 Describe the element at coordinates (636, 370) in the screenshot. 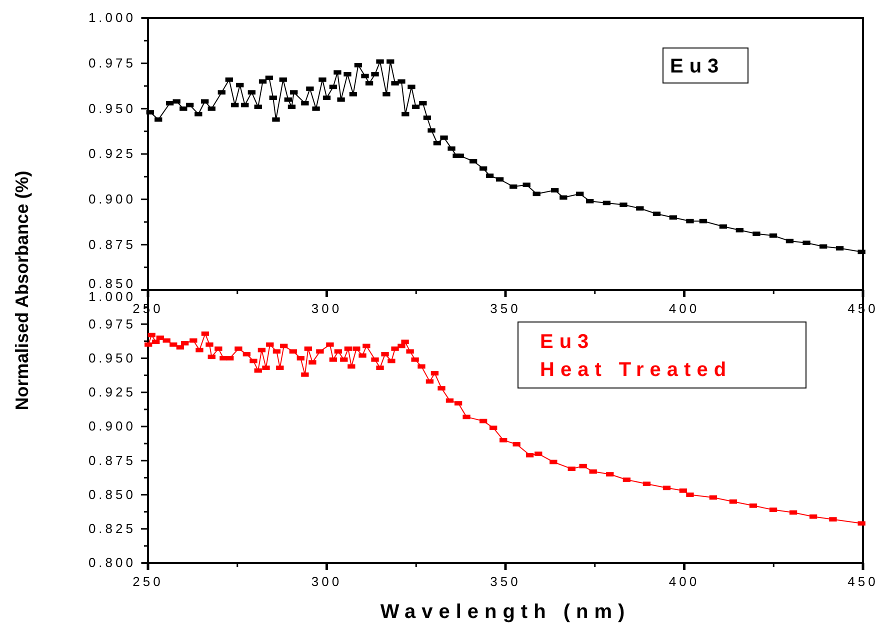

I see `annotation: Heat Treated` at that location.